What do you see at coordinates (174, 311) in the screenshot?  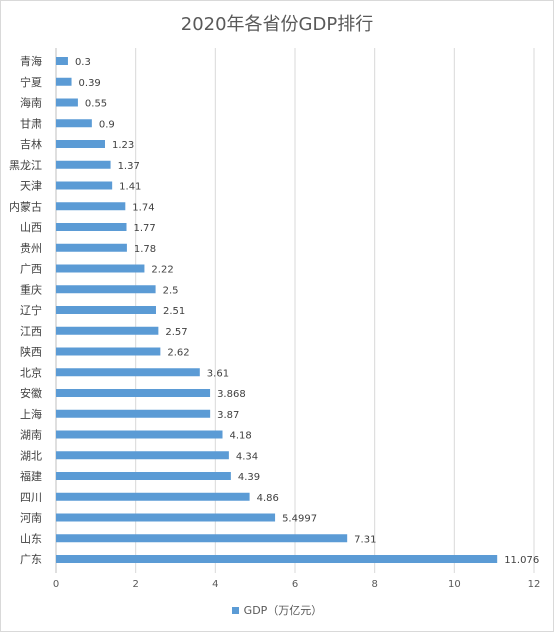 I see `data-label: 2.51` at bounding box center [174, 311].